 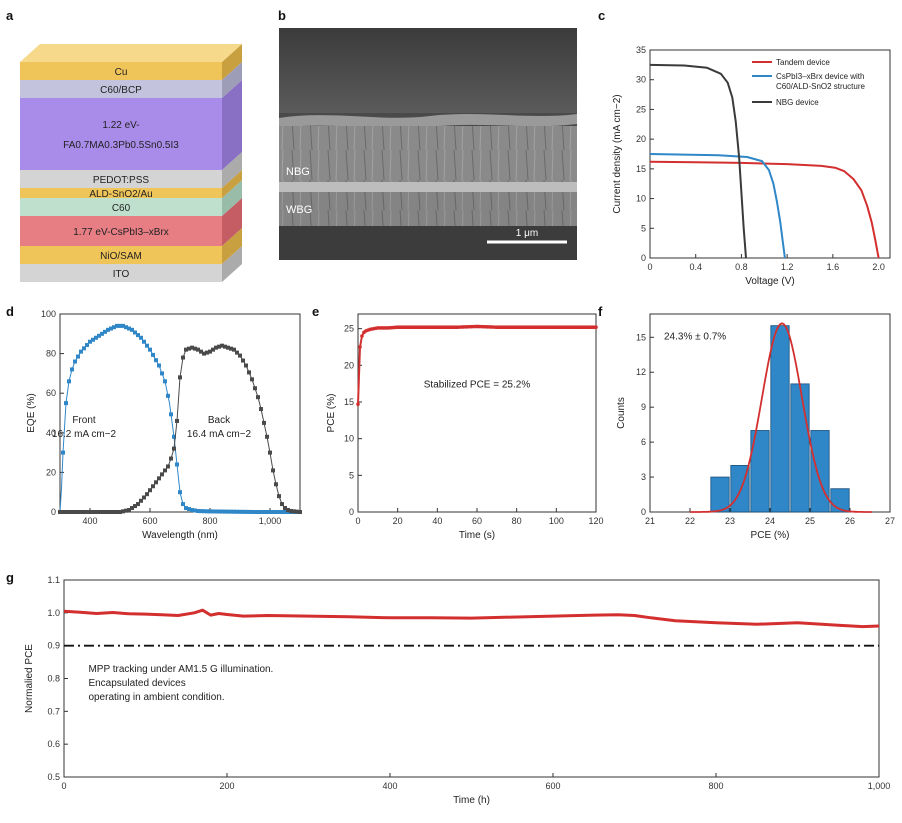 I want to click on pce-annotation: Stabilized PCE = 25.2%, so click(x=477, y=384).